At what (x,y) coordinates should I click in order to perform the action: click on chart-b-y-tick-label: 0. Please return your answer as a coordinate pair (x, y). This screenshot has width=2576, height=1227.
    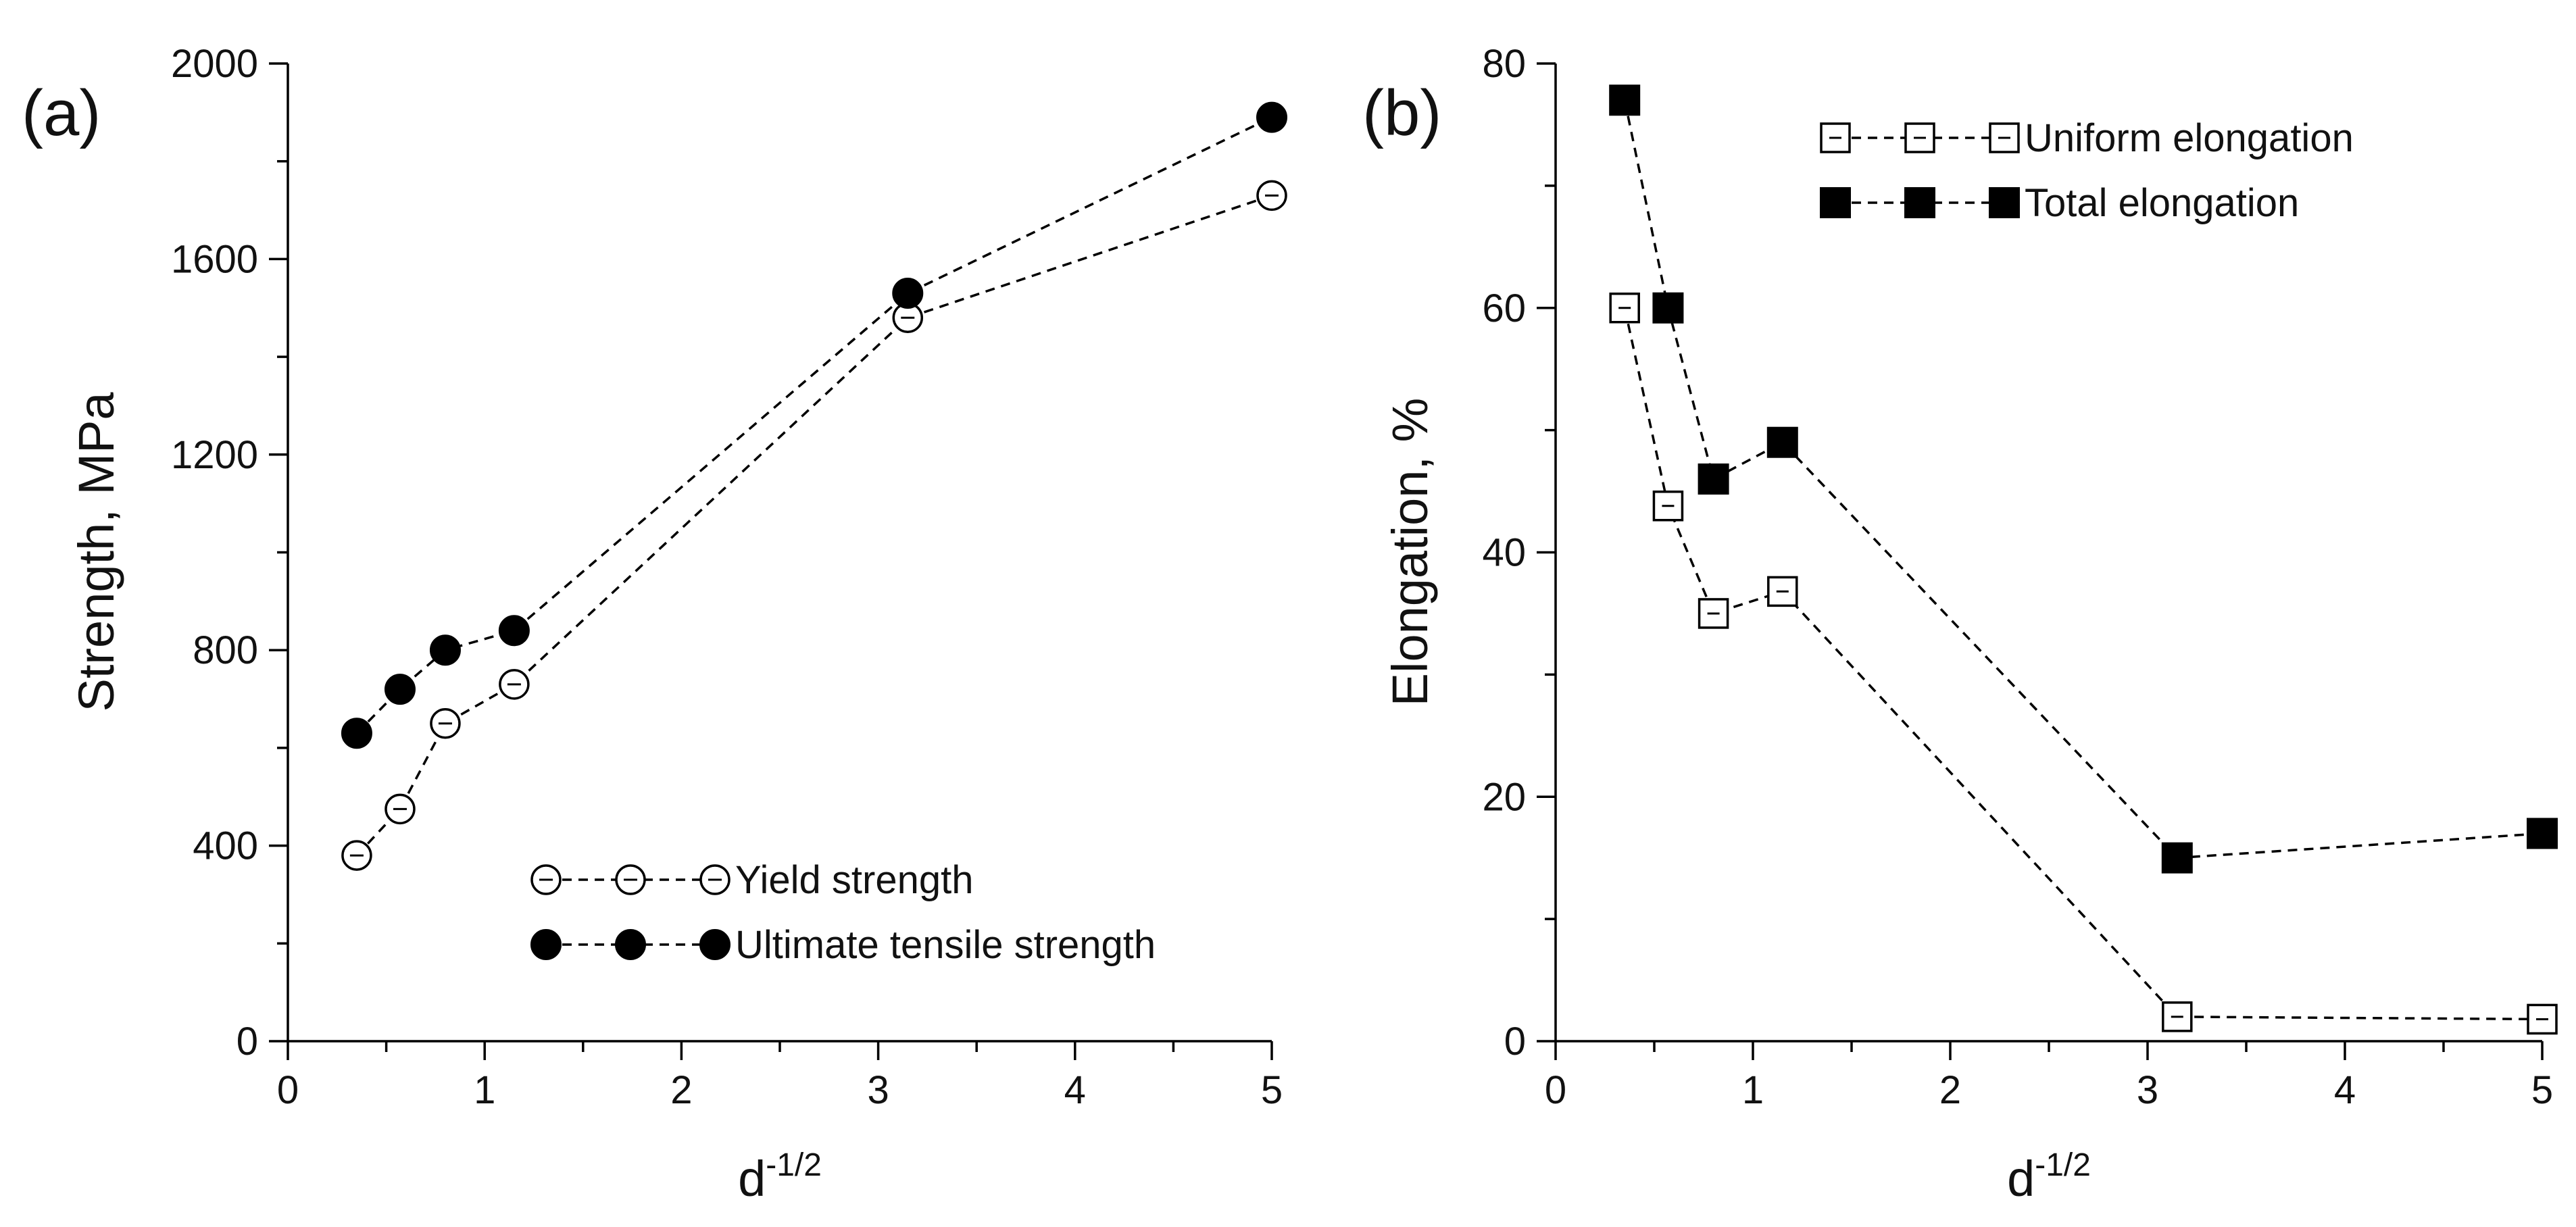
    Looking at the image, I should click on (1515, 1041).